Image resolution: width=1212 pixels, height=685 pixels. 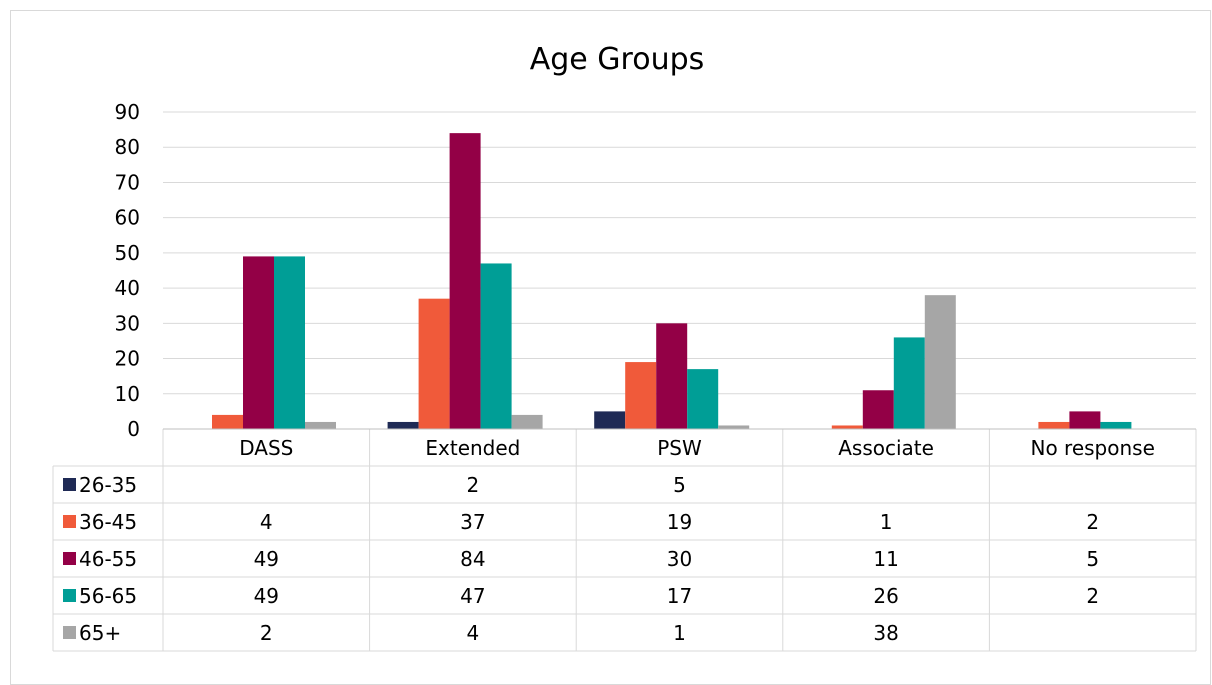 I want to click on table-cell-value: 26, so click(x=885, y=596).